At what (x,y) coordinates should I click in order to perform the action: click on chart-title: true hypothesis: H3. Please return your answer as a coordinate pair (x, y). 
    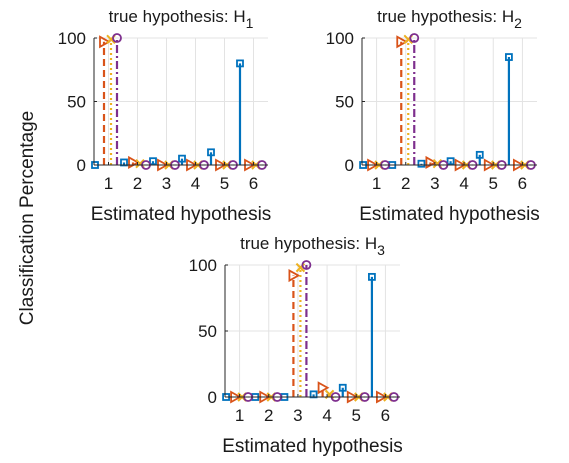
    Looking at the image, I should click on (312, 246).